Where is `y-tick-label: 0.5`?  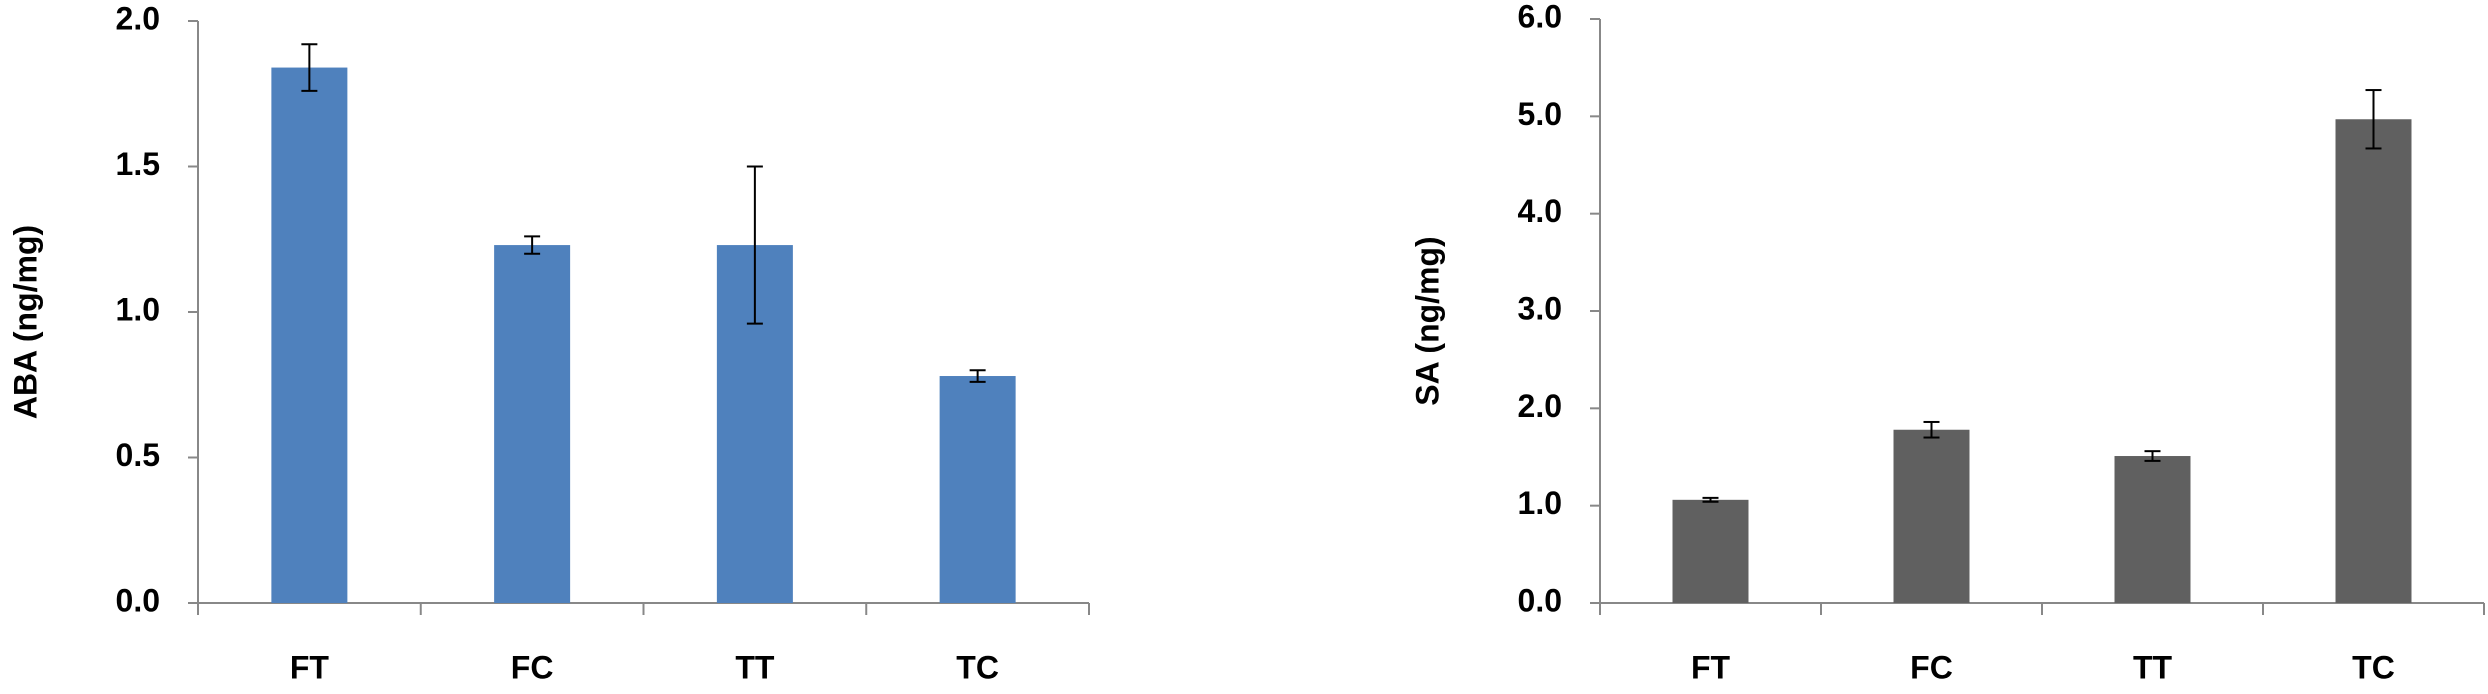 y-tick-label: 0.5 is located at coordinates (138, 455).